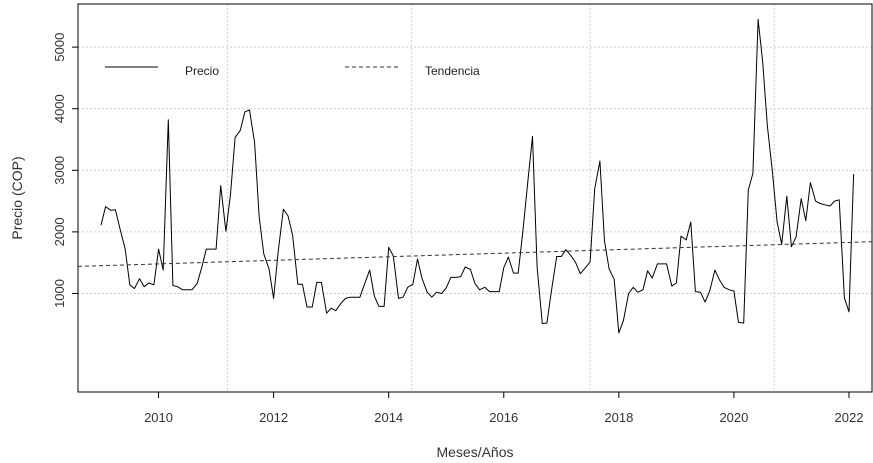 This screenshot has height=463, width=873. I want to click on series-line-tendencia, so click(475, 254).